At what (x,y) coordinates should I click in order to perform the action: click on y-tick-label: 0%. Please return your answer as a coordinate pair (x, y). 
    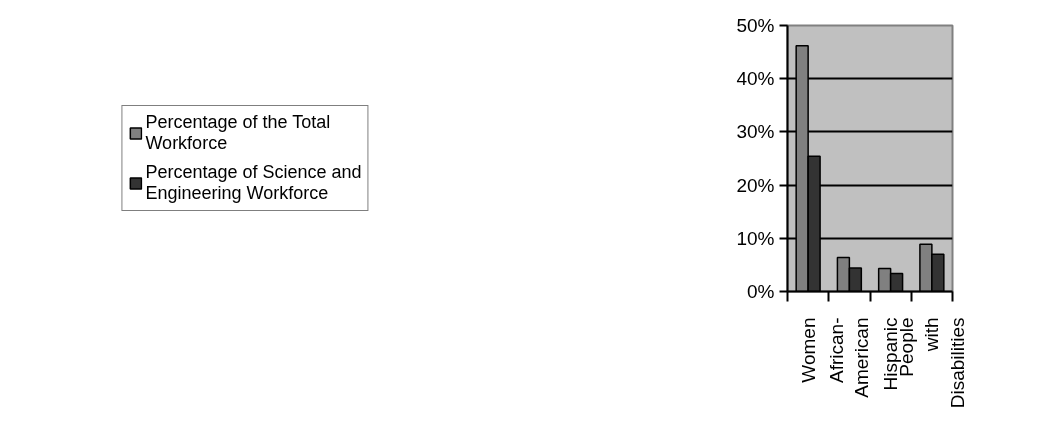
    Looking at the image, I should click on (761, 291).